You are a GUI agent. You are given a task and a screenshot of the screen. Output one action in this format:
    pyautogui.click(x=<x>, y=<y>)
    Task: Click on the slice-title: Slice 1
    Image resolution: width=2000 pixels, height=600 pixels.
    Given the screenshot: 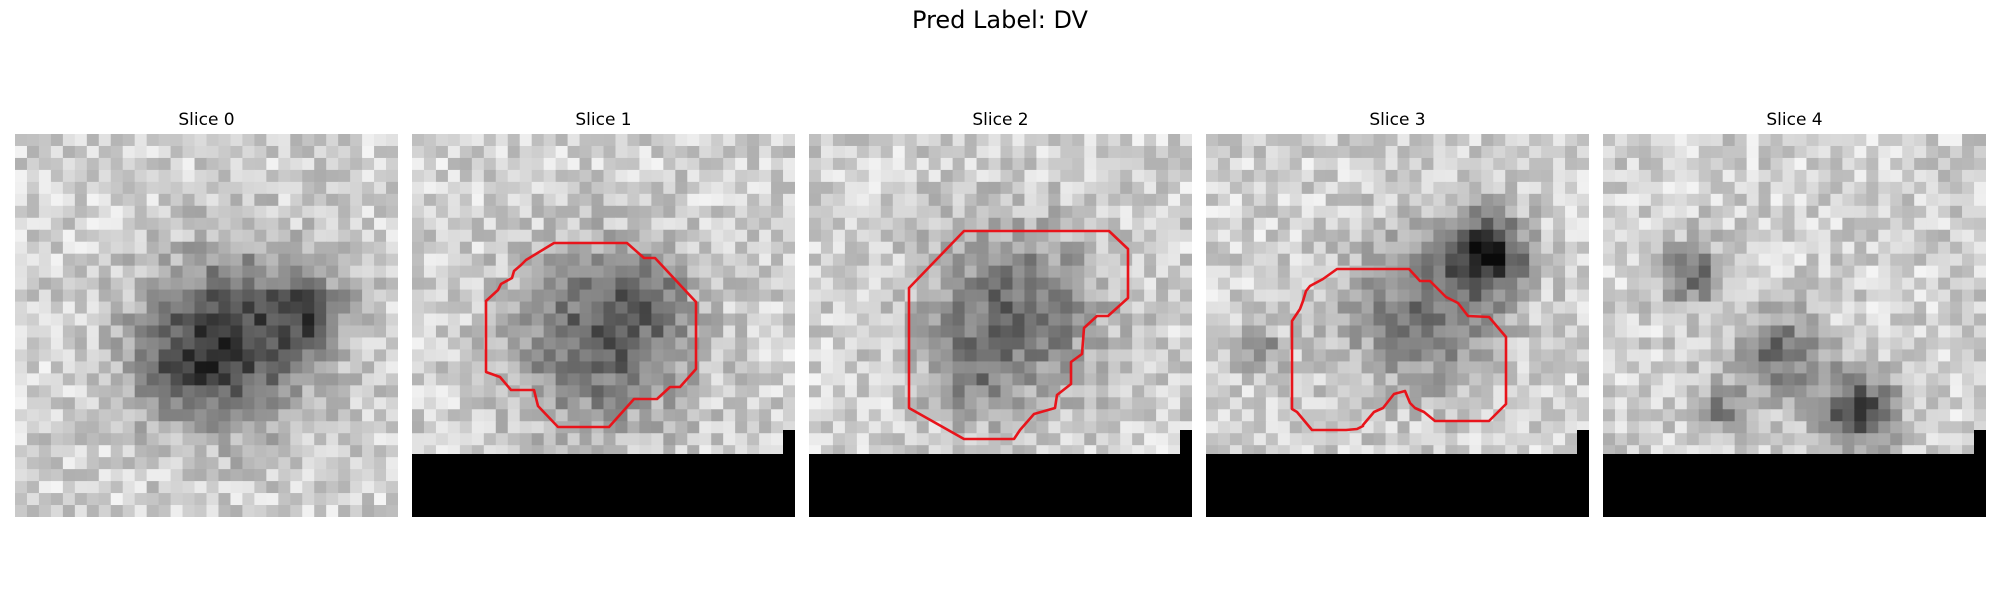 What is the action you would take?
    pyautogui.click(x=603, y=120)
    